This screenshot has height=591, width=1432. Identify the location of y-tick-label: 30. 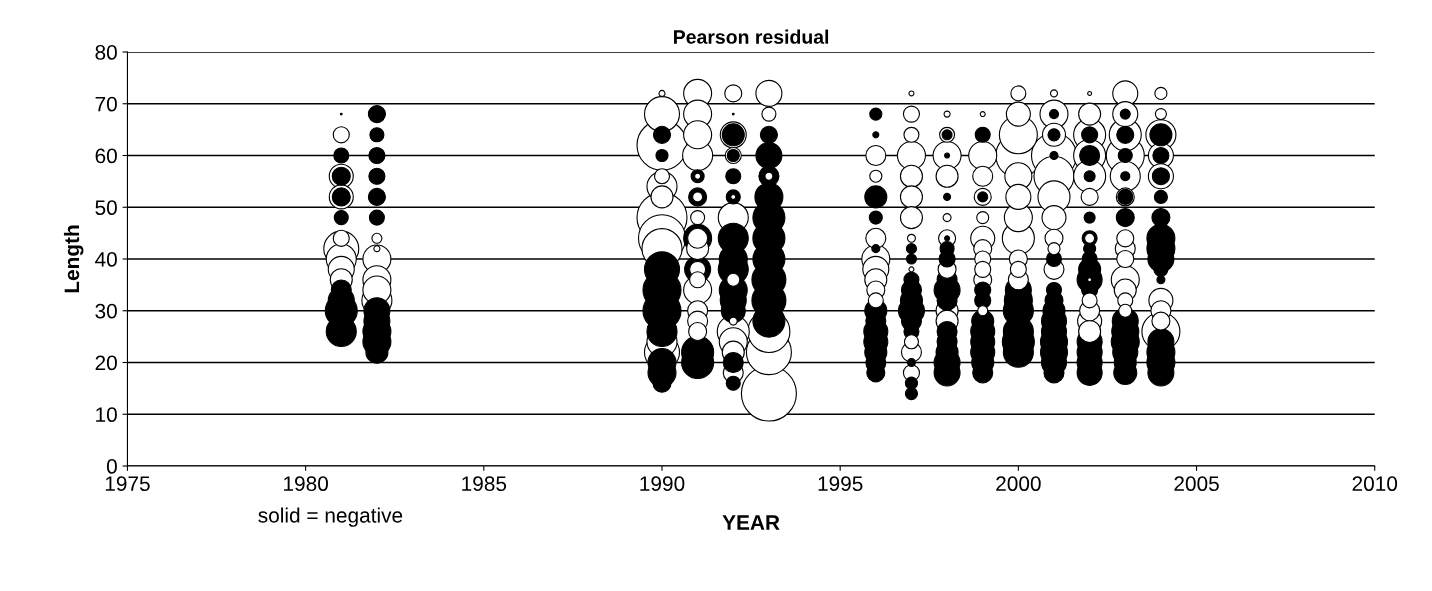
(106, 311).